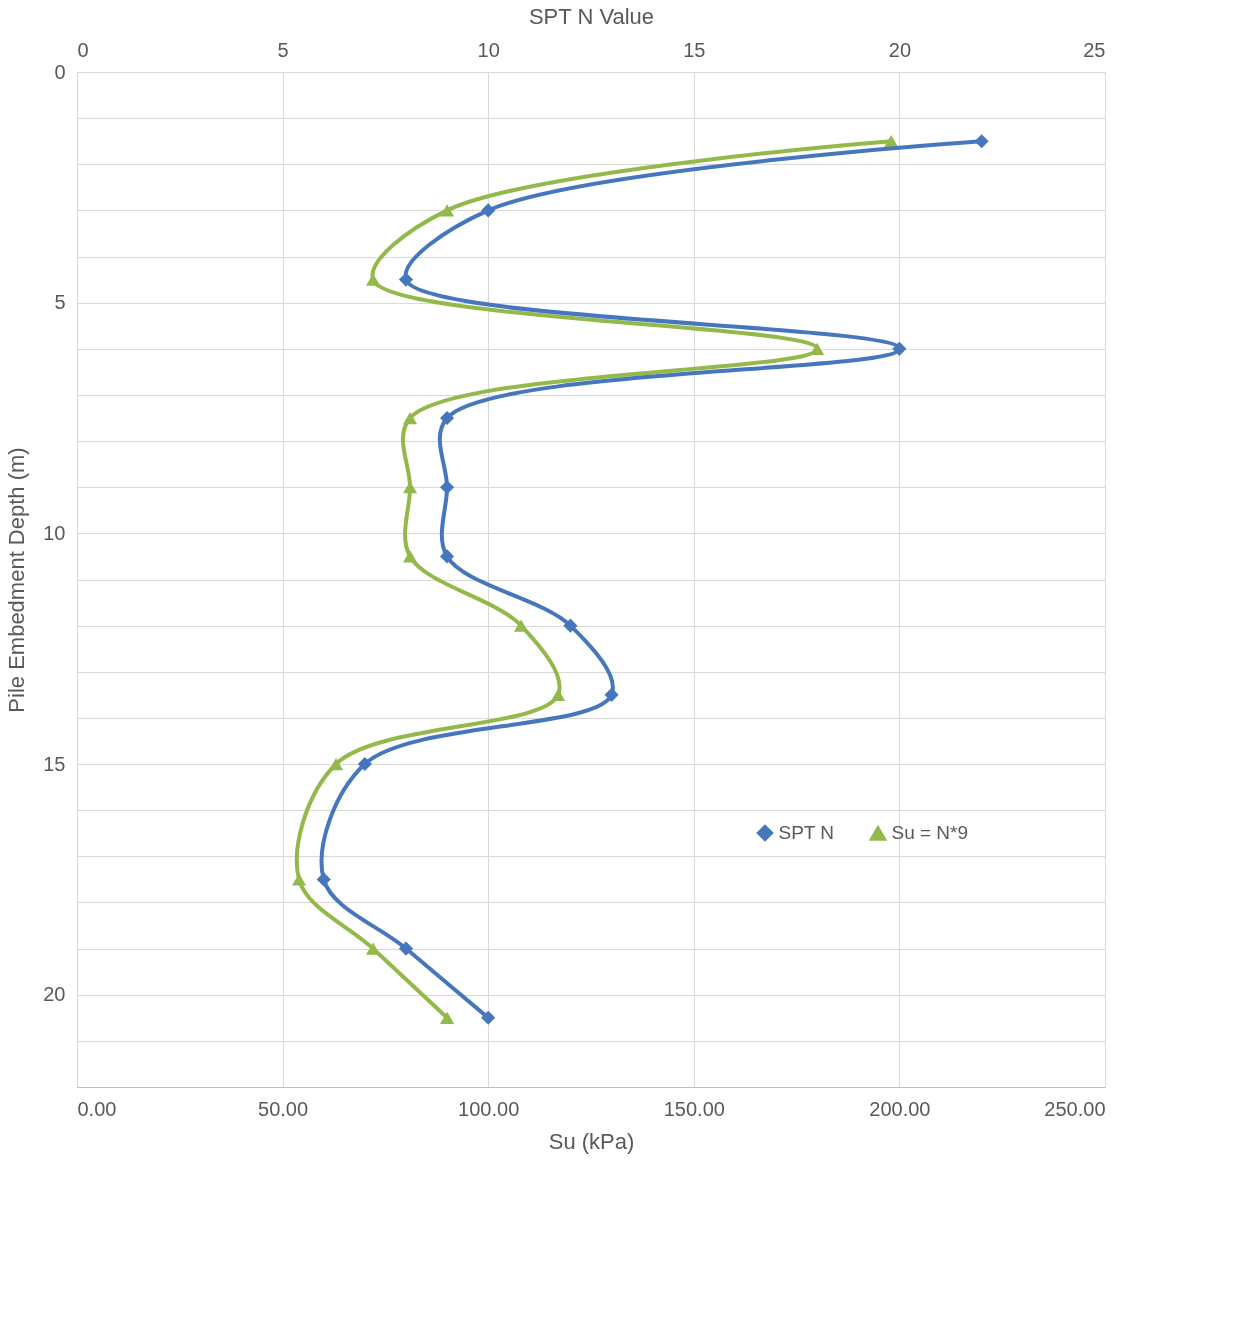  What do you see at coordinates (60, 302) in the screenshot?
I see `y-tick-label: 5` at bounding box center [60, 302].